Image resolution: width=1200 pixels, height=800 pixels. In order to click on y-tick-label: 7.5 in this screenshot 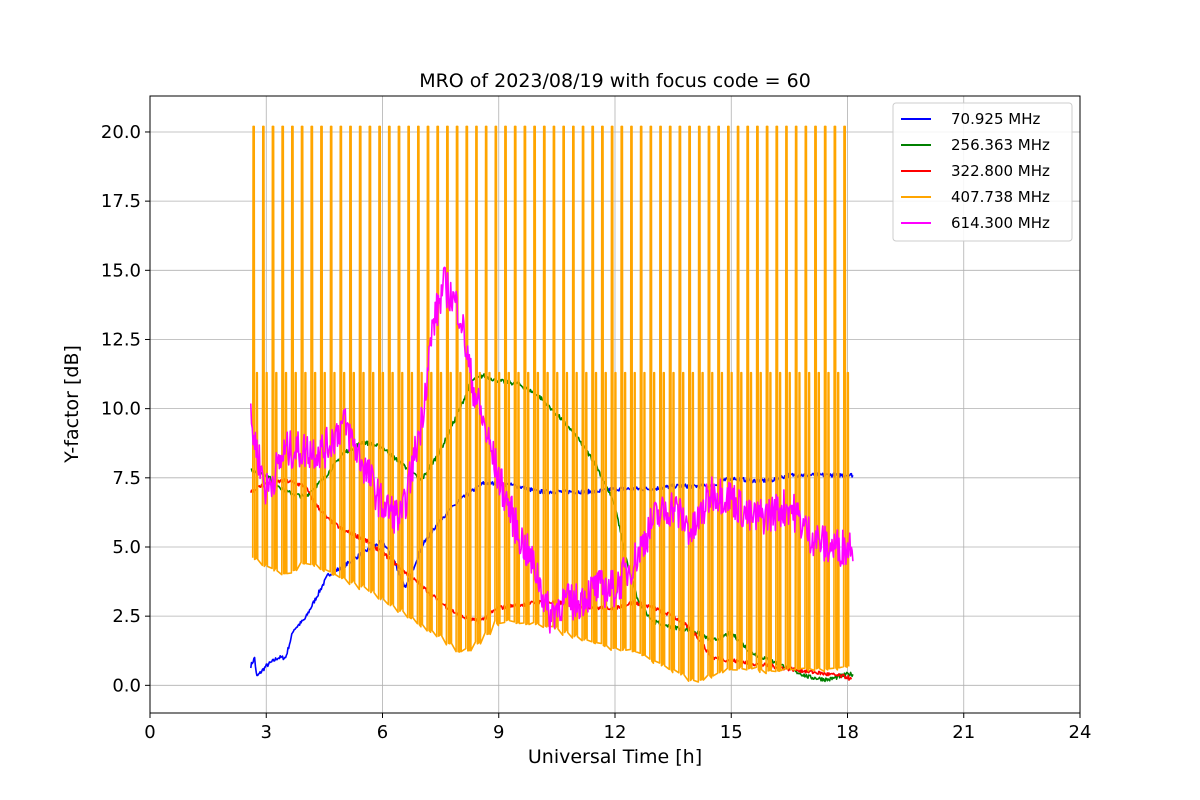, I will do `click(126, 478)`.